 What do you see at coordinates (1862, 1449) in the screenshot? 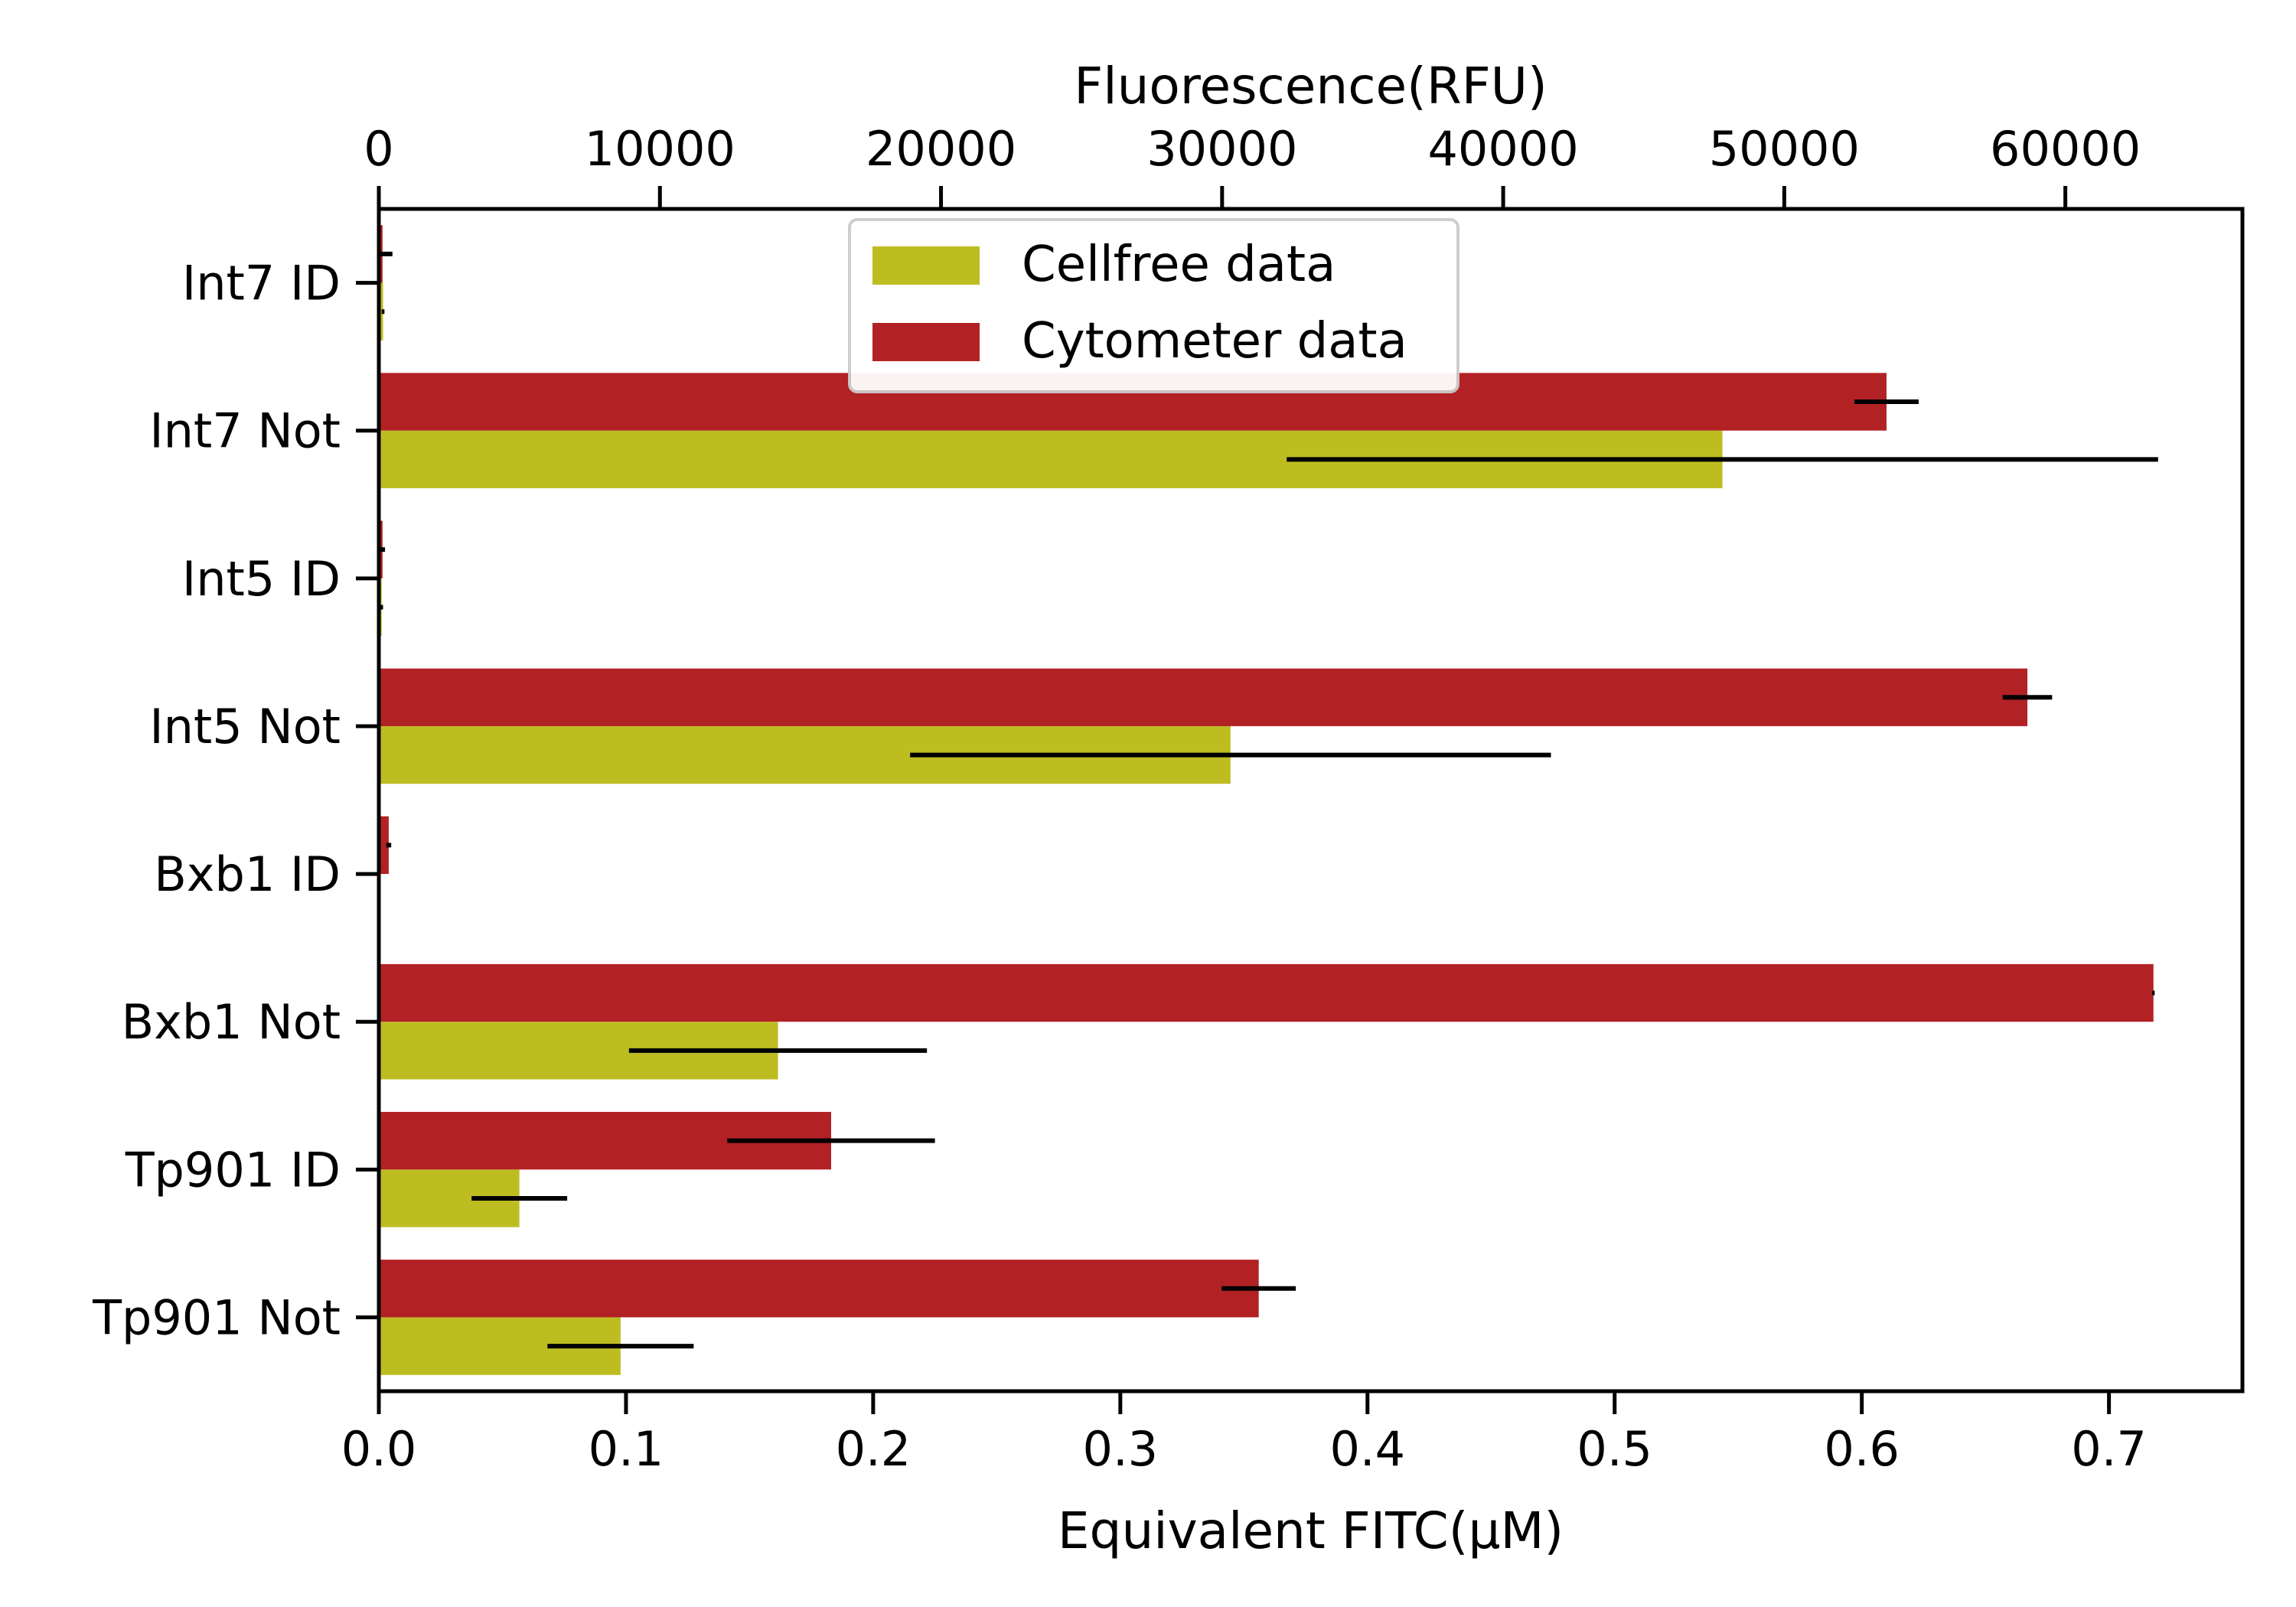
I see `x-tick-label: 0.6` at bounding box center [1862, 1449].